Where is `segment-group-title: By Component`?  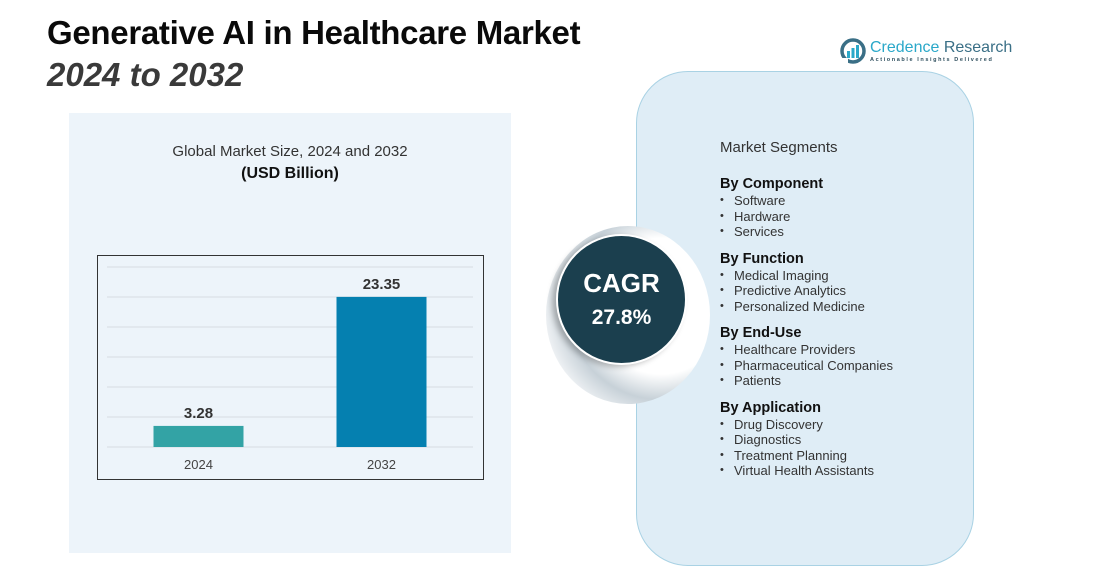
segment-group-title: By Component is located at coordinates (772, 184).